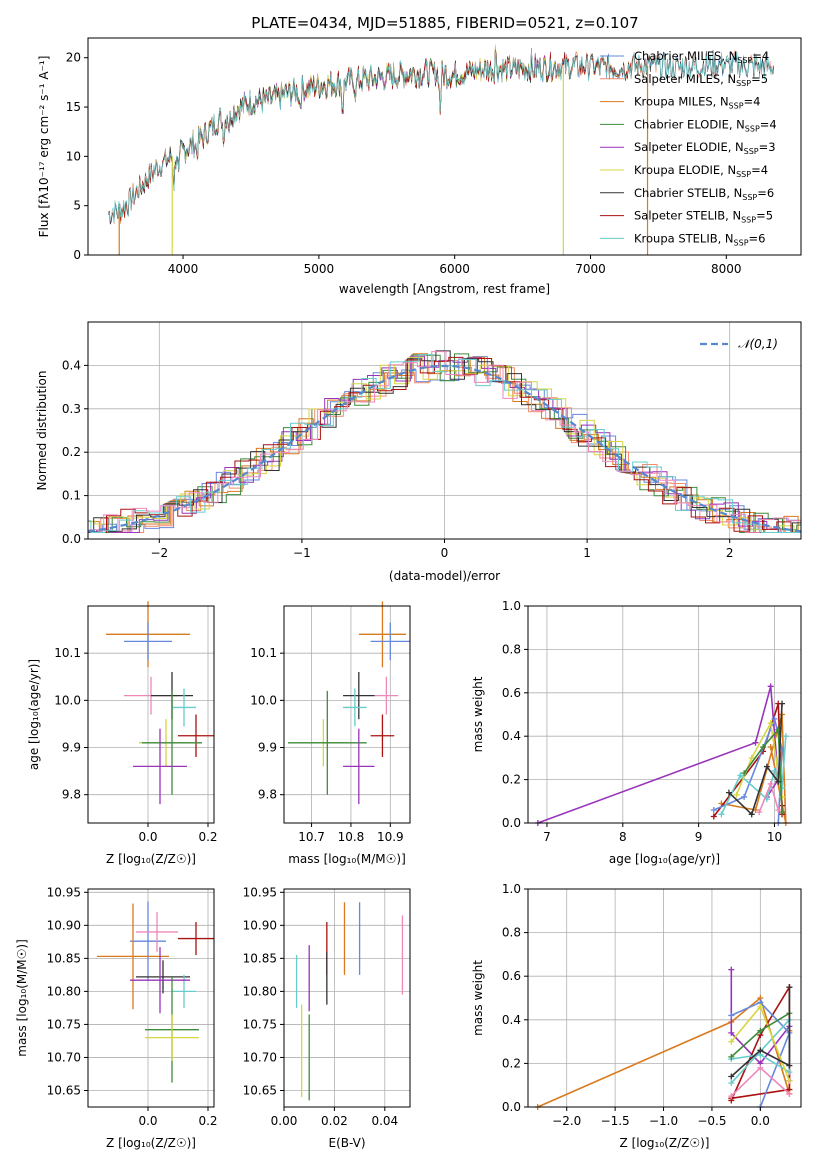  I want to click on age-weight-xtick-label: 7, so click(547, 837).